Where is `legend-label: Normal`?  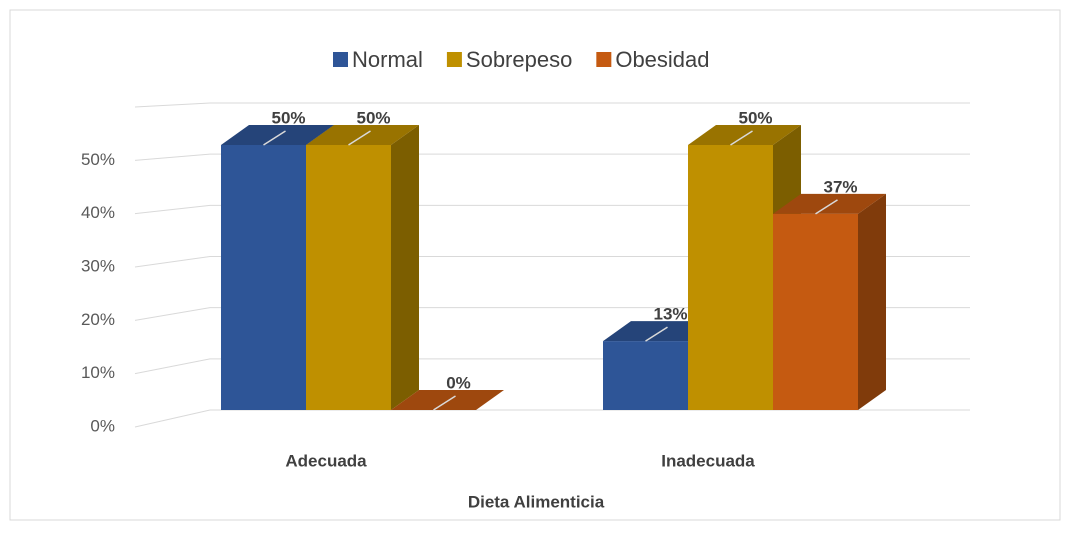
legend-label: Normal is located at coordinates (387, 59).